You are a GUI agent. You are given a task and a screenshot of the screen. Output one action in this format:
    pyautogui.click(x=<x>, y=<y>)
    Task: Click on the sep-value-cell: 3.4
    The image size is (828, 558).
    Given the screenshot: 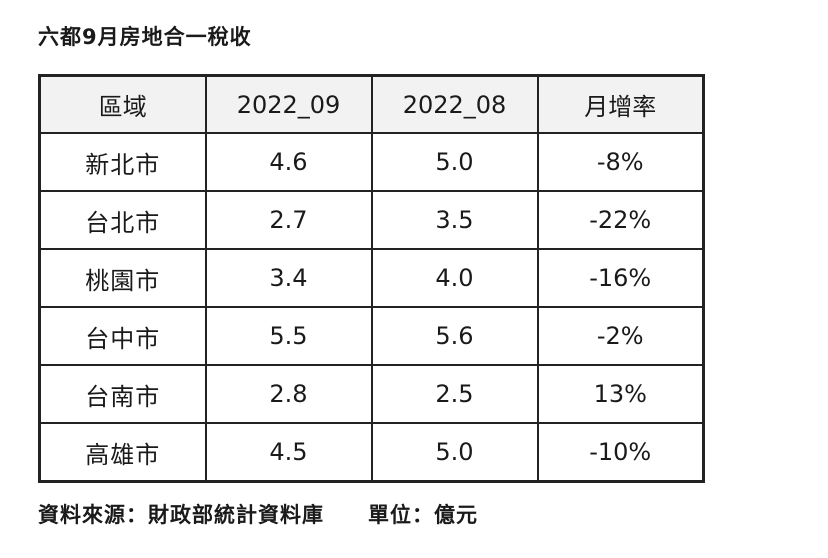 What is the action you would take?
    pyautogui.click(x=288, y=278)
    